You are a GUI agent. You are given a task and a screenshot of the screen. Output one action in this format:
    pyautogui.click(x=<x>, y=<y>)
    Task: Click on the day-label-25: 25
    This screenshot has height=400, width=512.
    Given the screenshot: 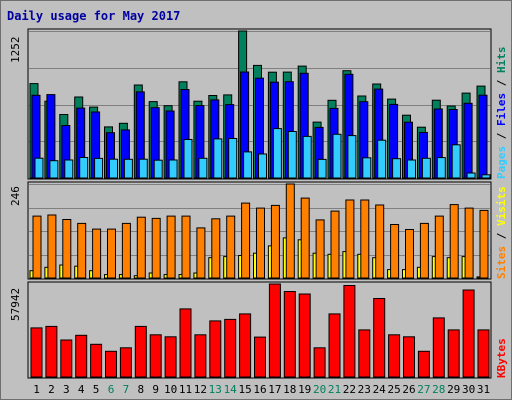 What is the action you would take?
    pyautogui.click(x=393, y=389)
    